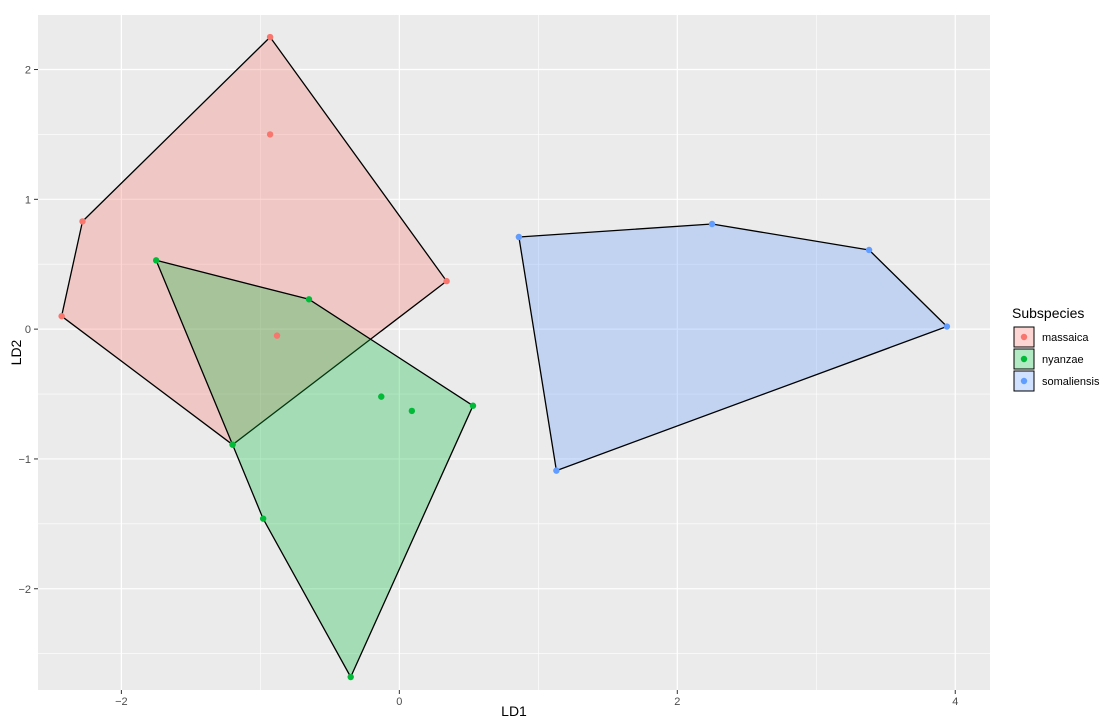 The width and height of the screenshot is (1105, 720). Describe the element at coordinates (1065, 338) in the screenshot. I see `legend-label-massaica: massaica` at that location.